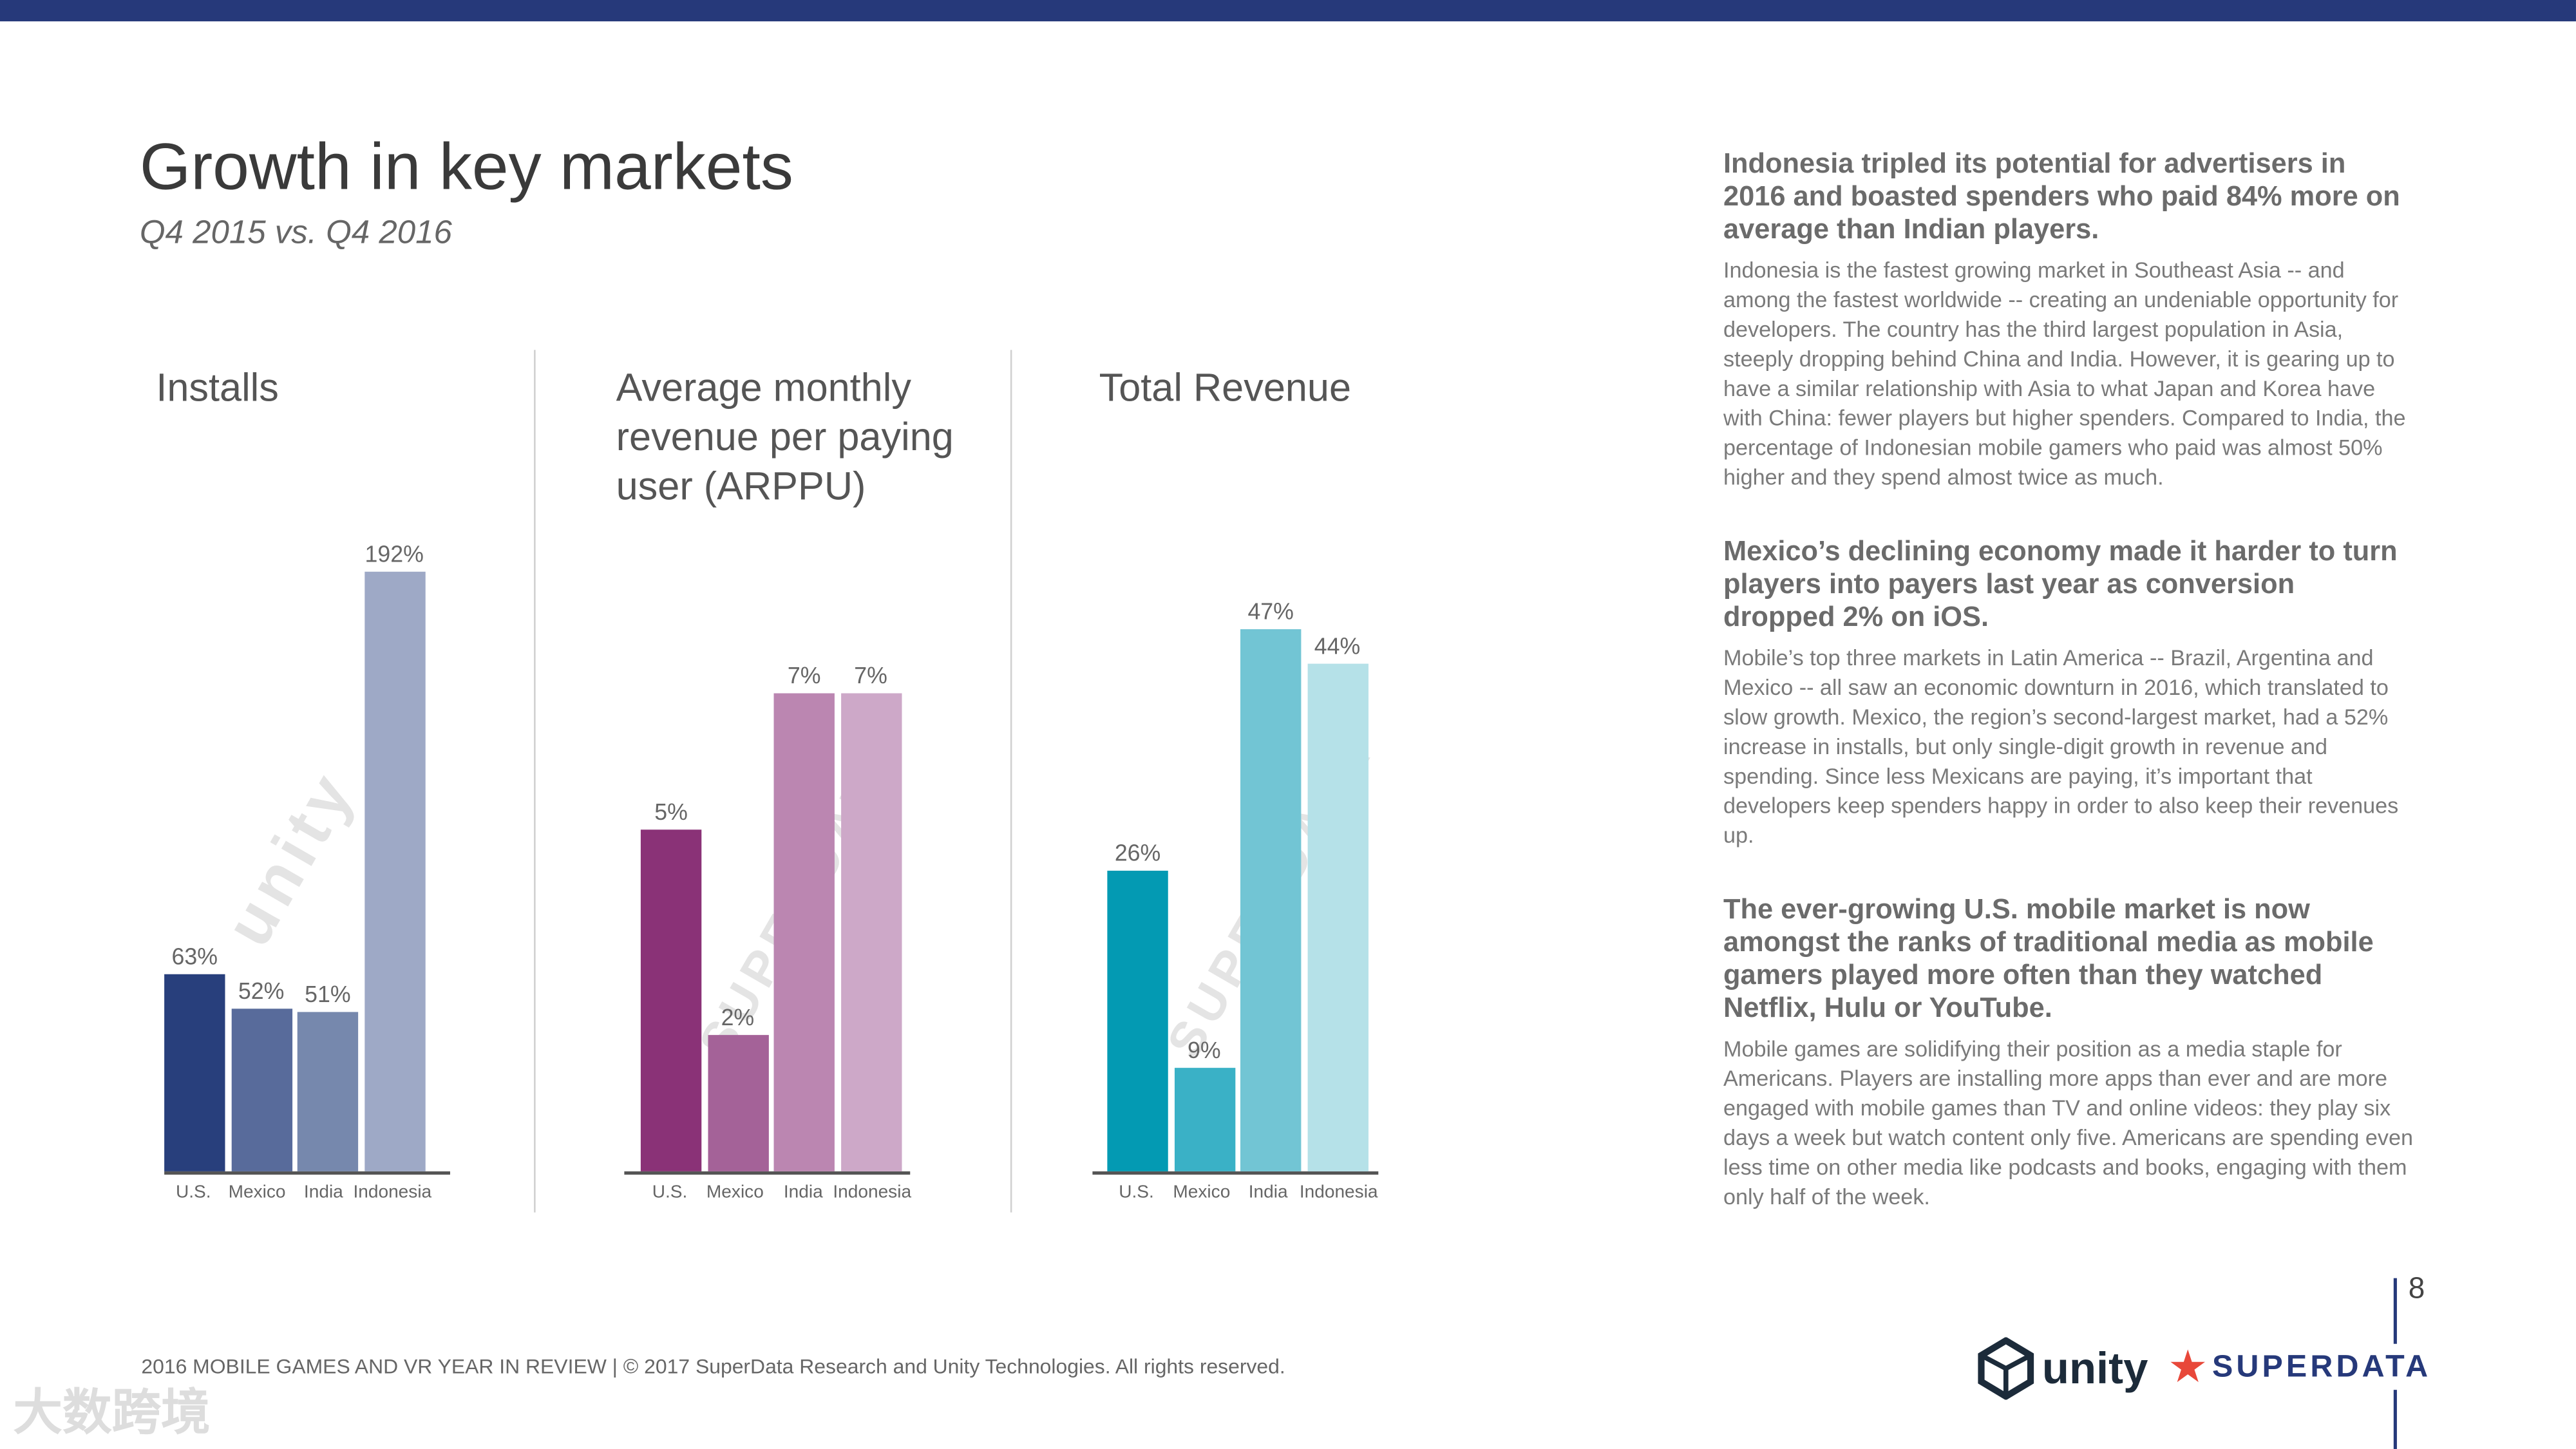 The width and height of the screenshot is (2576, 1449). I want to click on unity-logo-text: unity, so click(2094, 1368).